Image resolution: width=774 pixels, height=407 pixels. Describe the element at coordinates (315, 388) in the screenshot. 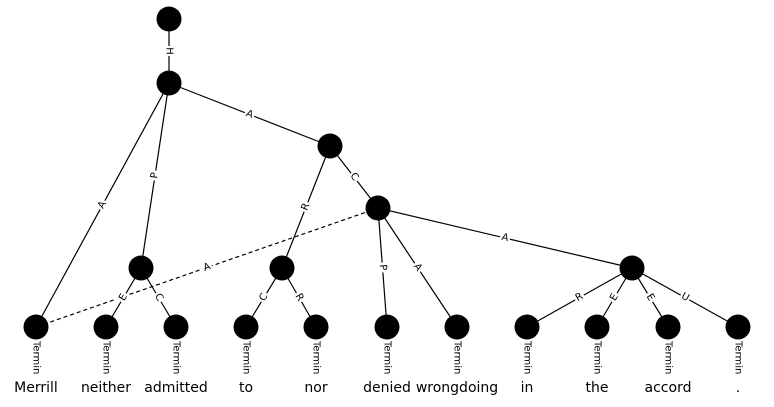

I see `word-token: nor` at that location.